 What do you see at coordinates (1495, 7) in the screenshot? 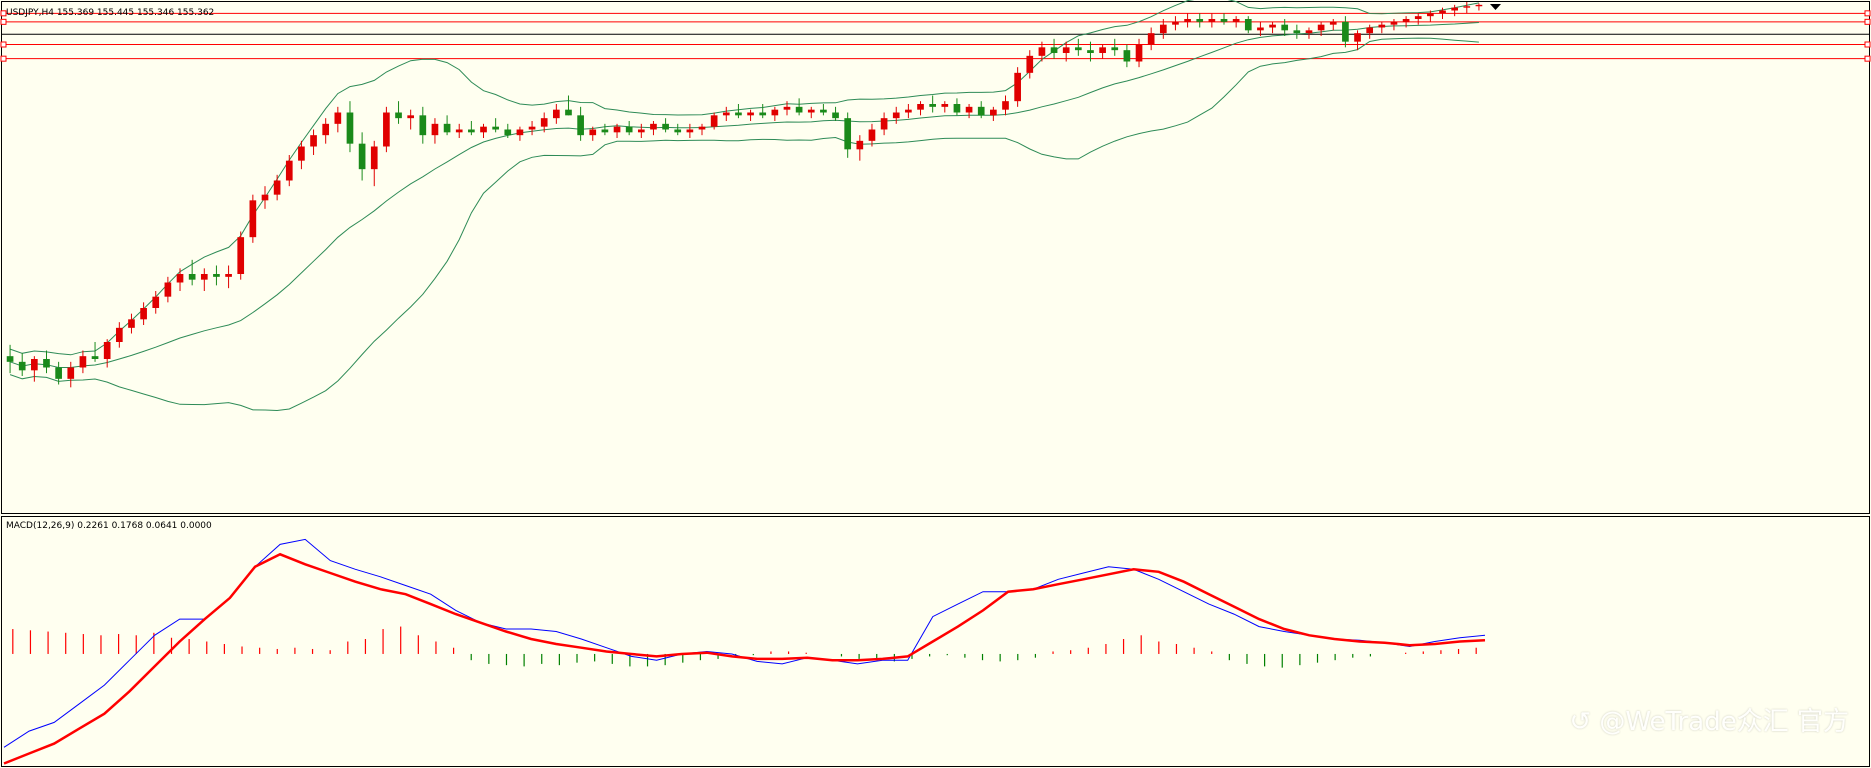
I see `shift-marker-icon` at bounding box center [1495, 7].